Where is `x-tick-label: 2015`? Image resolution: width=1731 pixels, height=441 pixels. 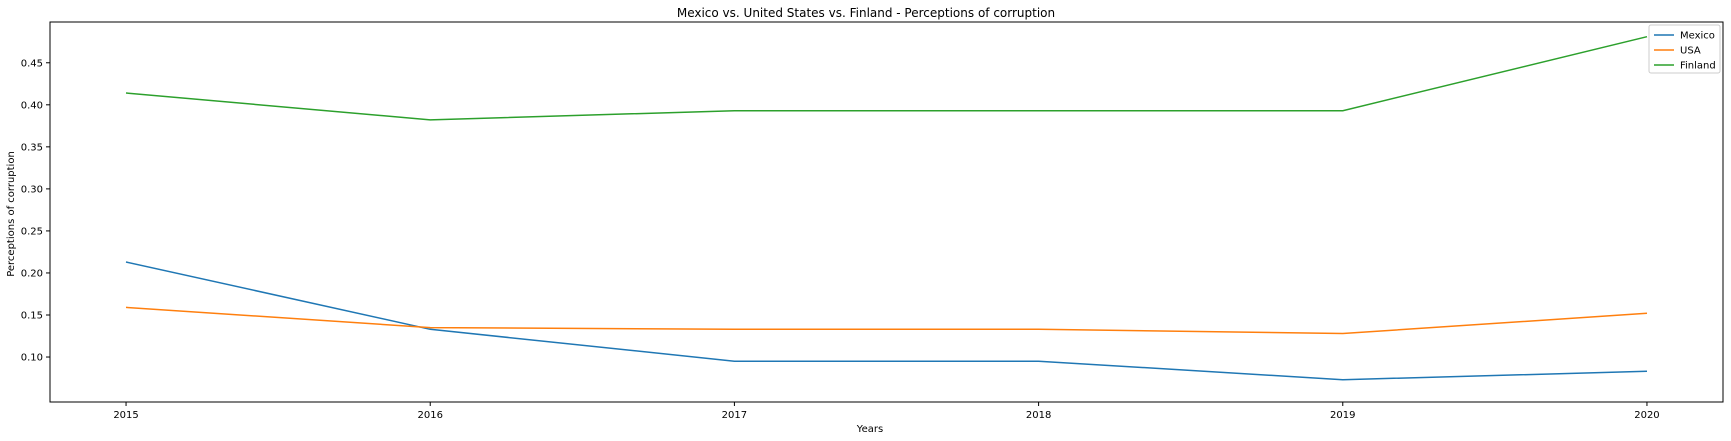 x-tick-label: 2015 is located at coordinates (125, 415).